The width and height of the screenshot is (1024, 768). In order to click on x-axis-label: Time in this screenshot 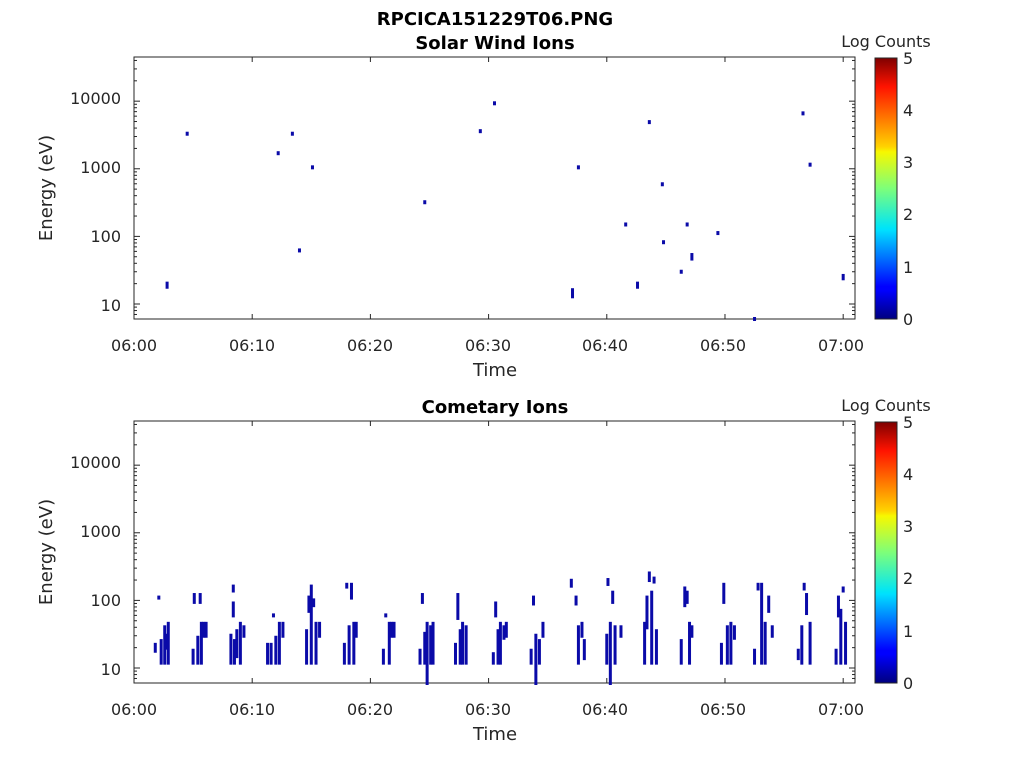, I will do `click(494, 370)`.